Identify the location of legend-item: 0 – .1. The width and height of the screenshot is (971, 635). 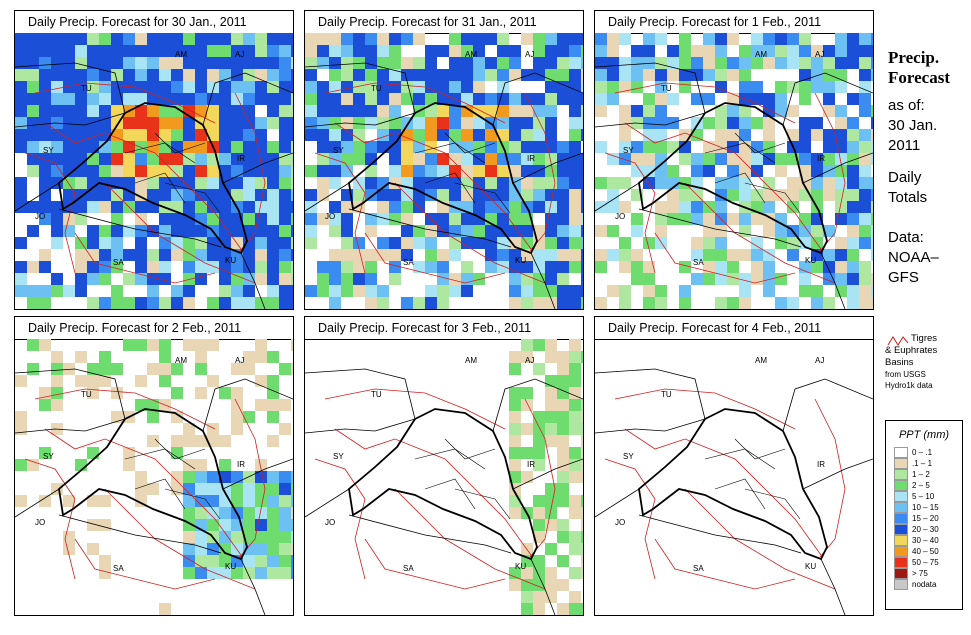
(924, 452).